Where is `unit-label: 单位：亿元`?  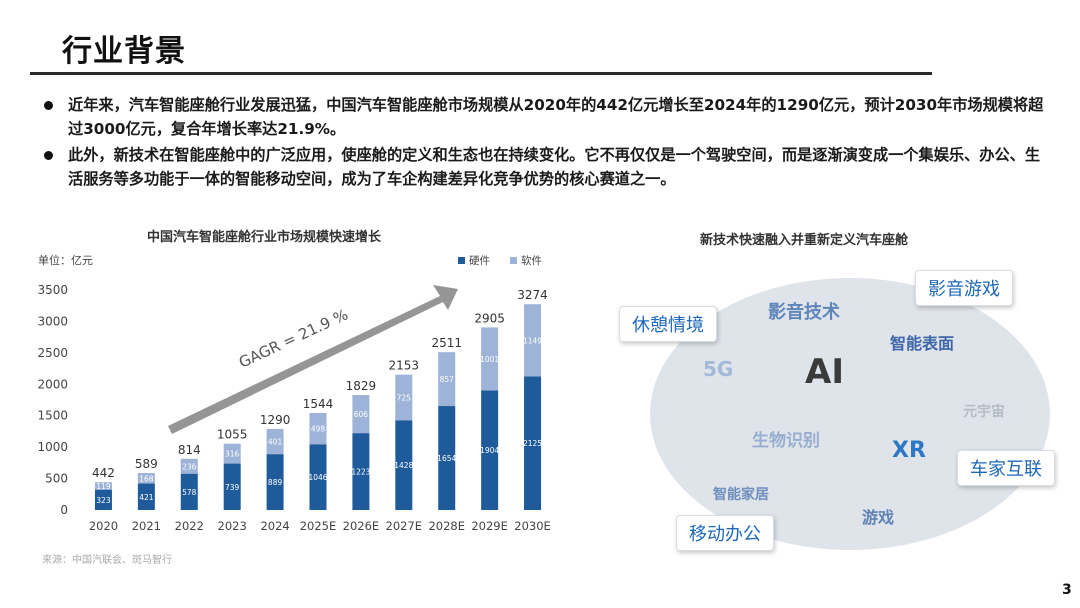
unit-label: 单位：亿元 is located at coordinates (65, 260).